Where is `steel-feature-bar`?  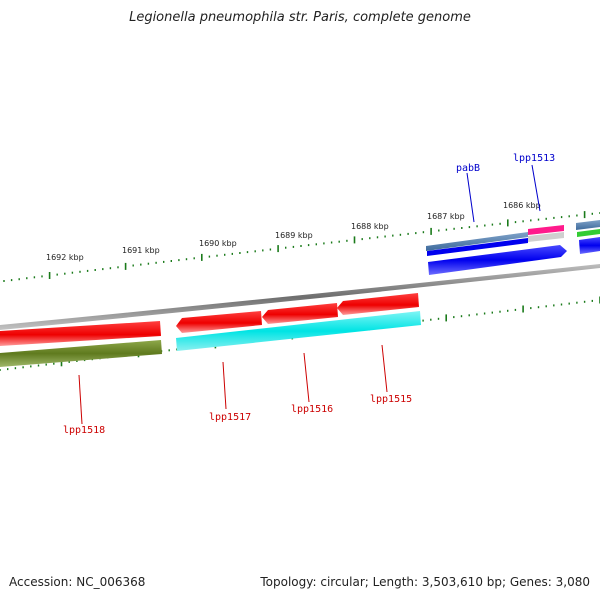 steel-feature-bar is located at coordinates (477, 241).